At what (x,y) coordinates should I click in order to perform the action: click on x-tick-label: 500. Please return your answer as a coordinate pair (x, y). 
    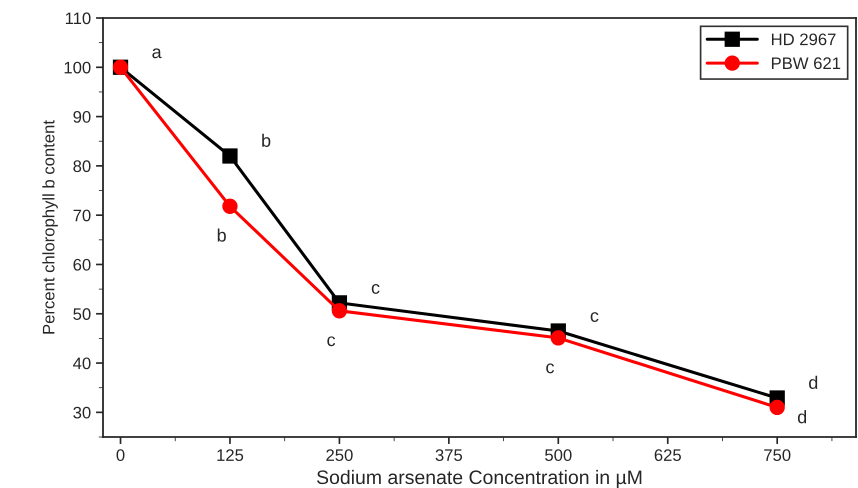
    Looking at the image, I should click on (558, 455).